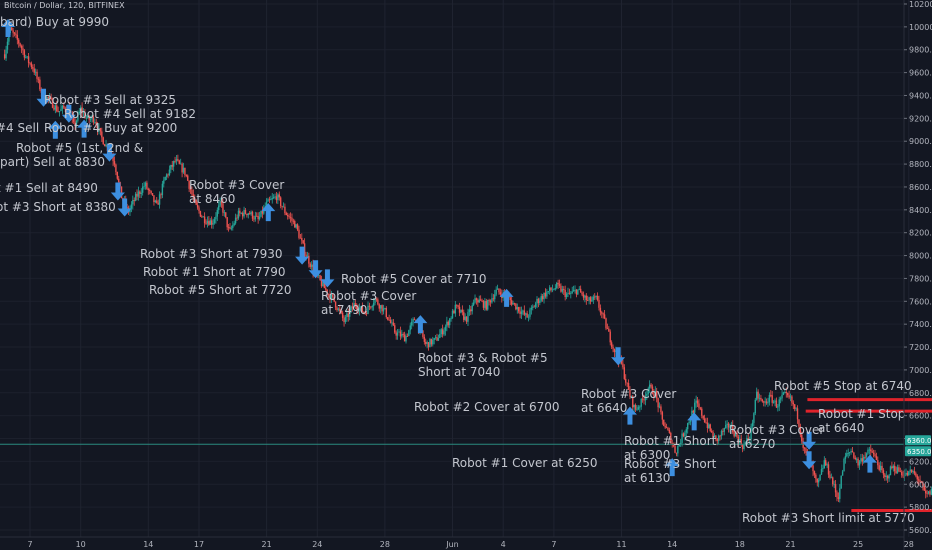 The height and width of the screenshot is (550, 932). Describe the element at coordinates (920, 141) in the screenshot. I see `y-tick-label: 9000.0` at that location.